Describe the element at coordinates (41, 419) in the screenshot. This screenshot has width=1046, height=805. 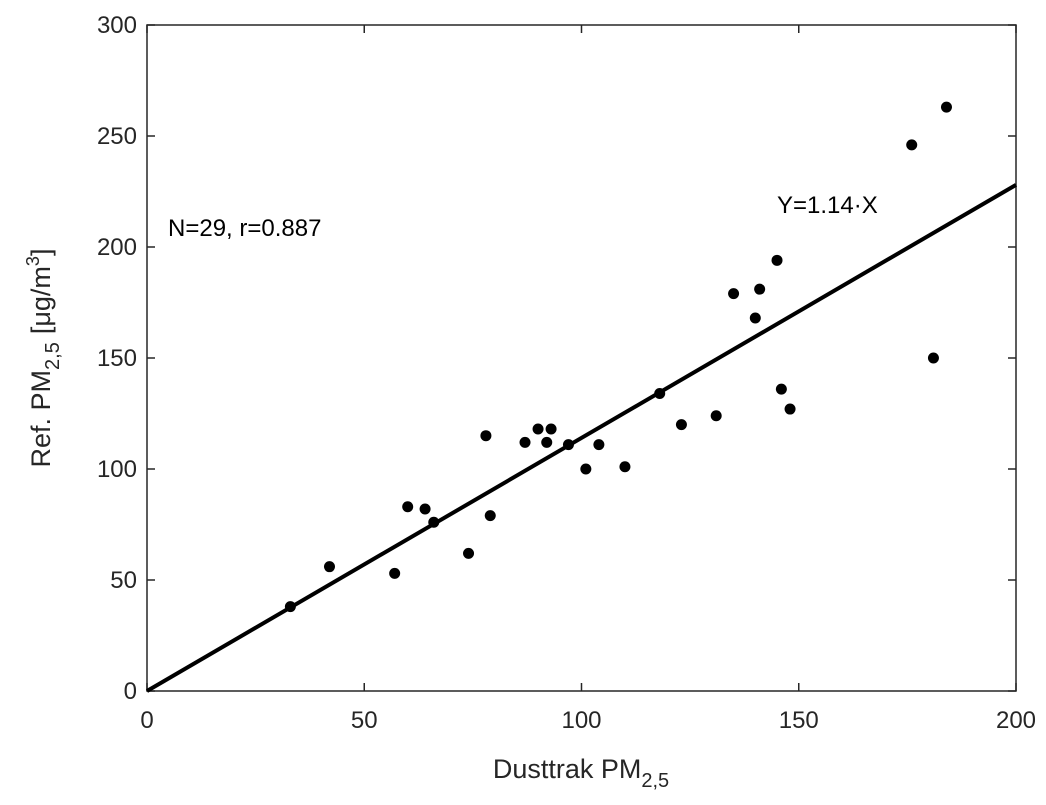
I see `y-axis-title-main: Ref. PM` at that location.